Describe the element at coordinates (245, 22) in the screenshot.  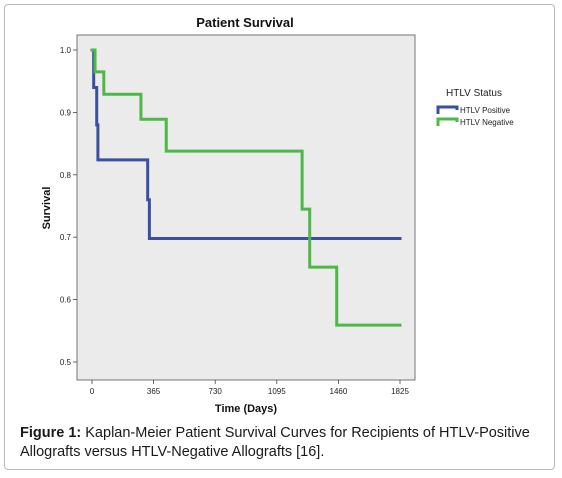
I see `chart-title: Patient Survival` at that location.